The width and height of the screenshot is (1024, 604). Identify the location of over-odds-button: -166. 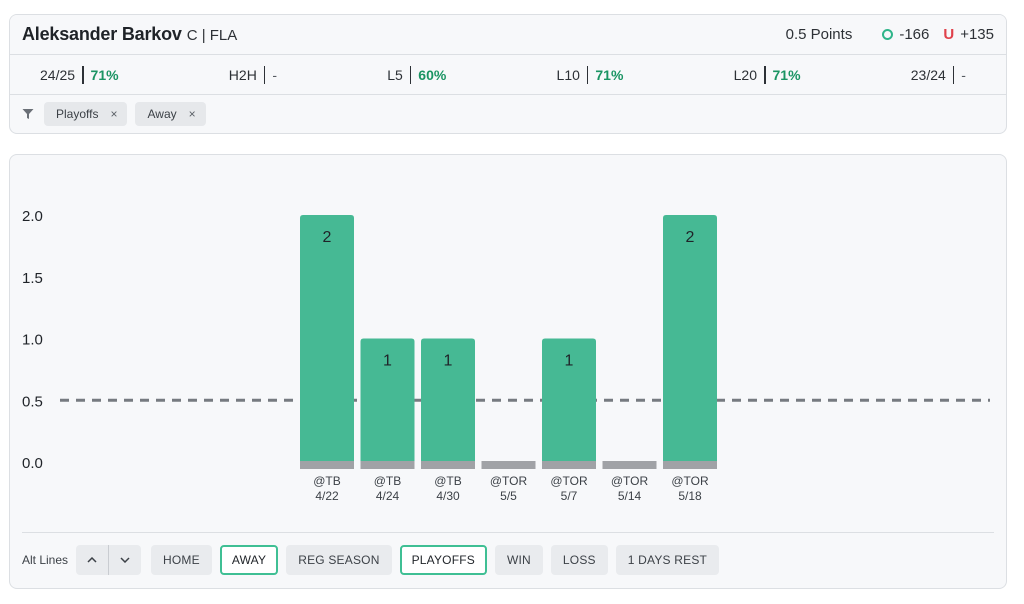
(905, 34).